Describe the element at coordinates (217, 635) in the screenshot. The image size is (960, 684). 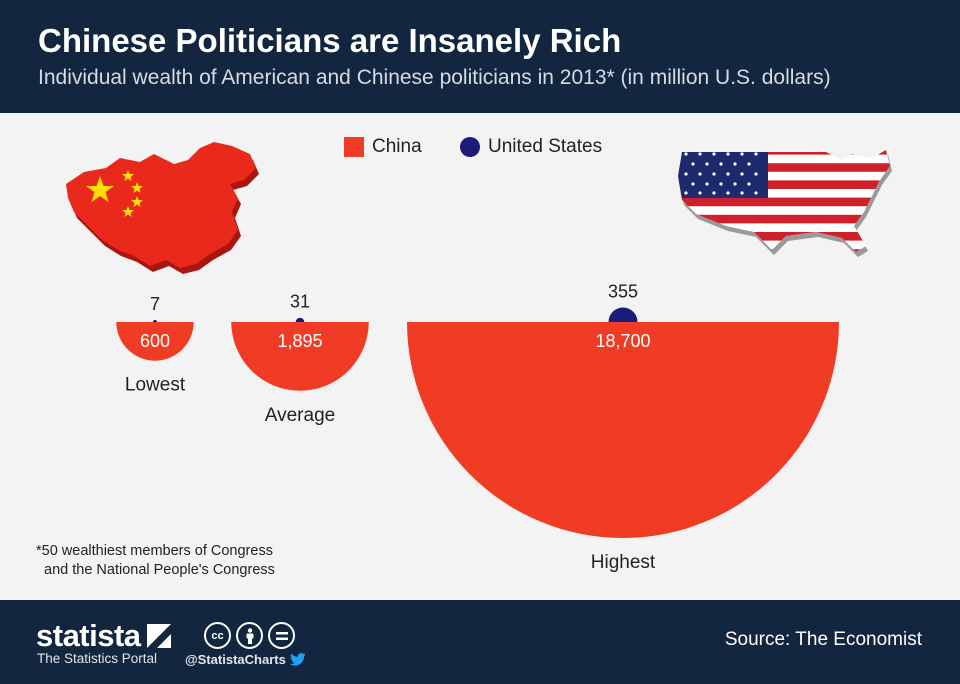
I see `creative-commons-icon: cc` at that location.